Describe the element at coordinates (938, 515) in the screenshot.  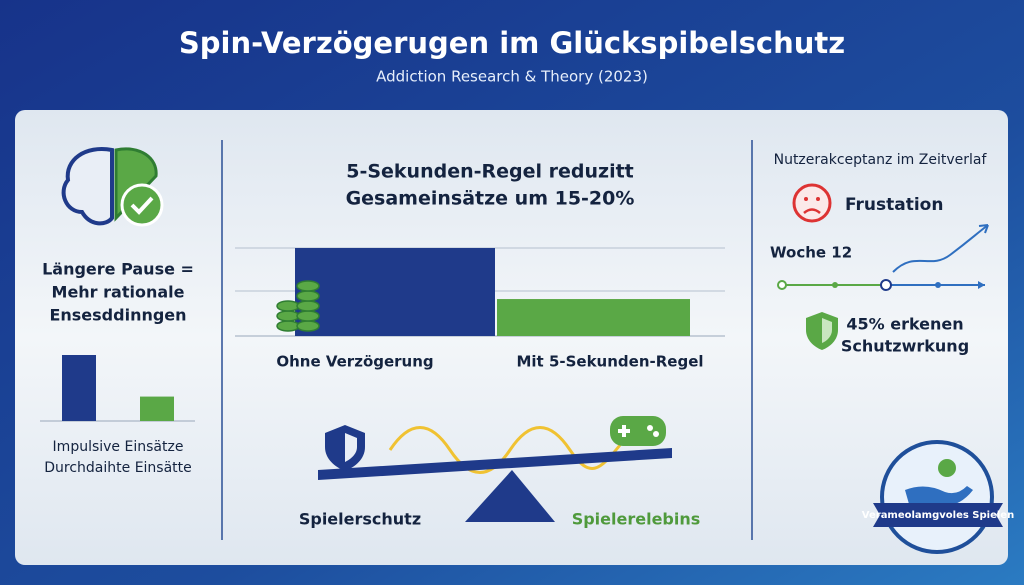
I see `badge-label: Verameolamgvoles Spielen` at that location.